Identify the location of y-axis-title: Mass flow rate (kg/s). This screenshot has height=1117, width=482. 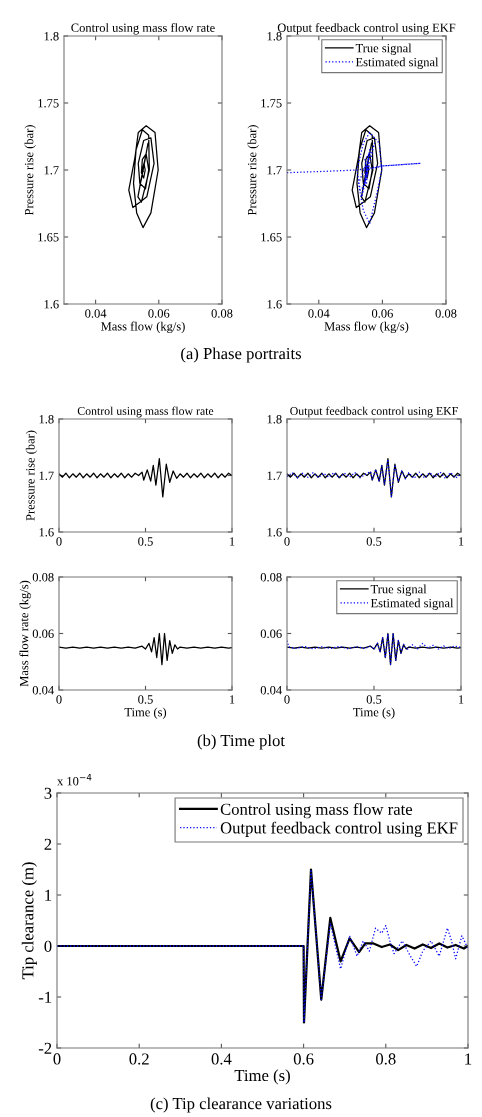
(25, 633).